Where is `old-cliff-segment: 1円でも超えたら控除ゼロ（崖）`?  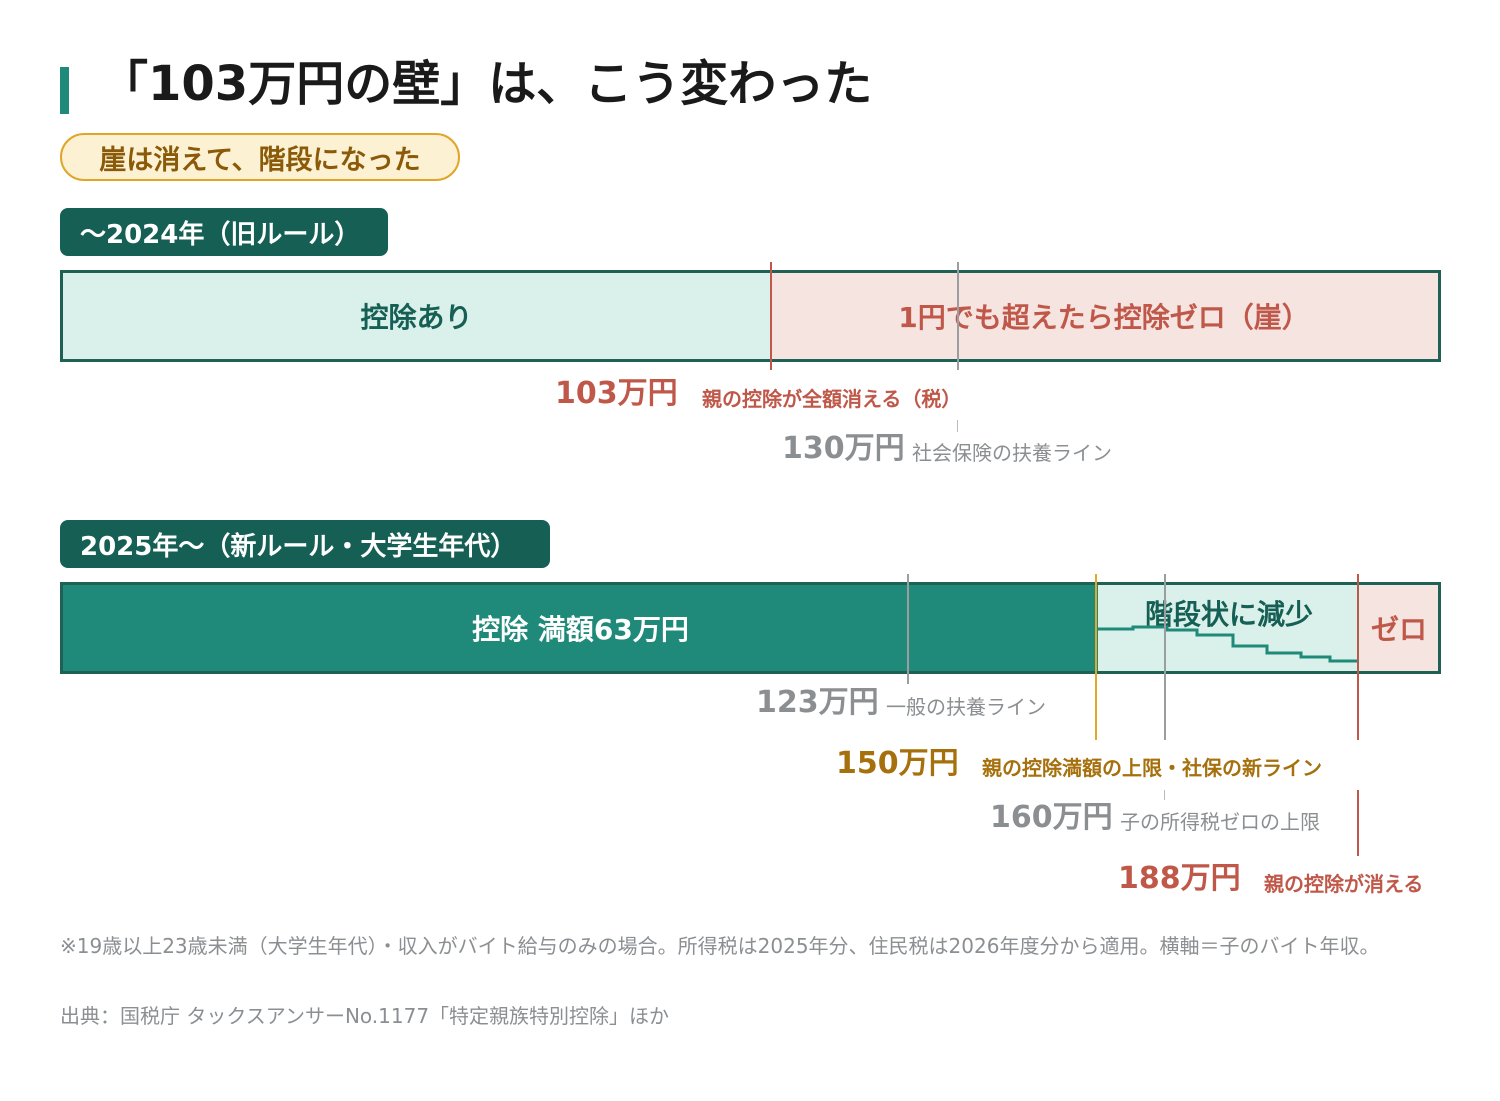 old-cliff-segment: 1円でも超えたら控除ゼロ（崖） is located at coordinates (1104, 316).